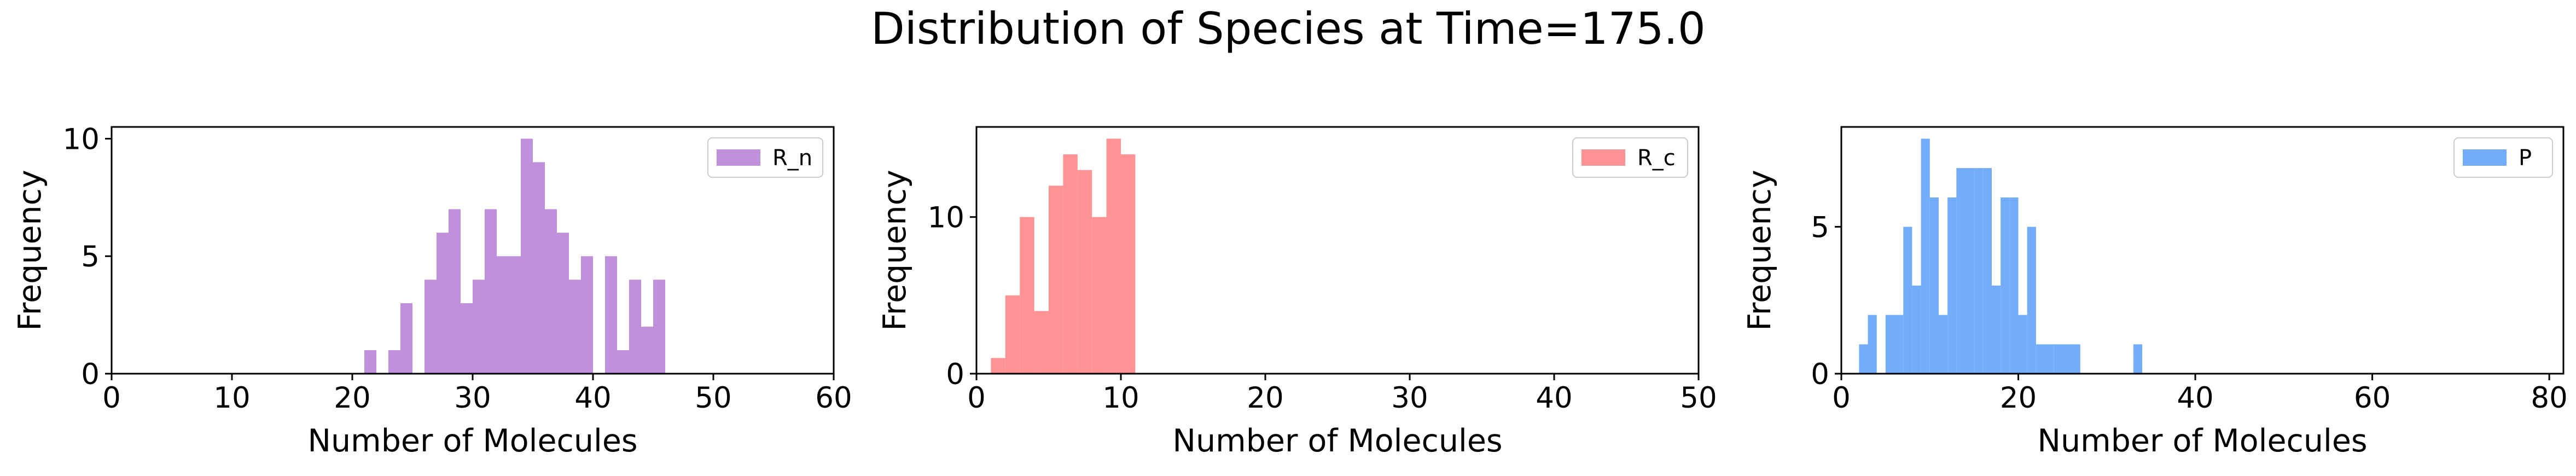  I want to click on legend-label: R_n, so click(792, 158).